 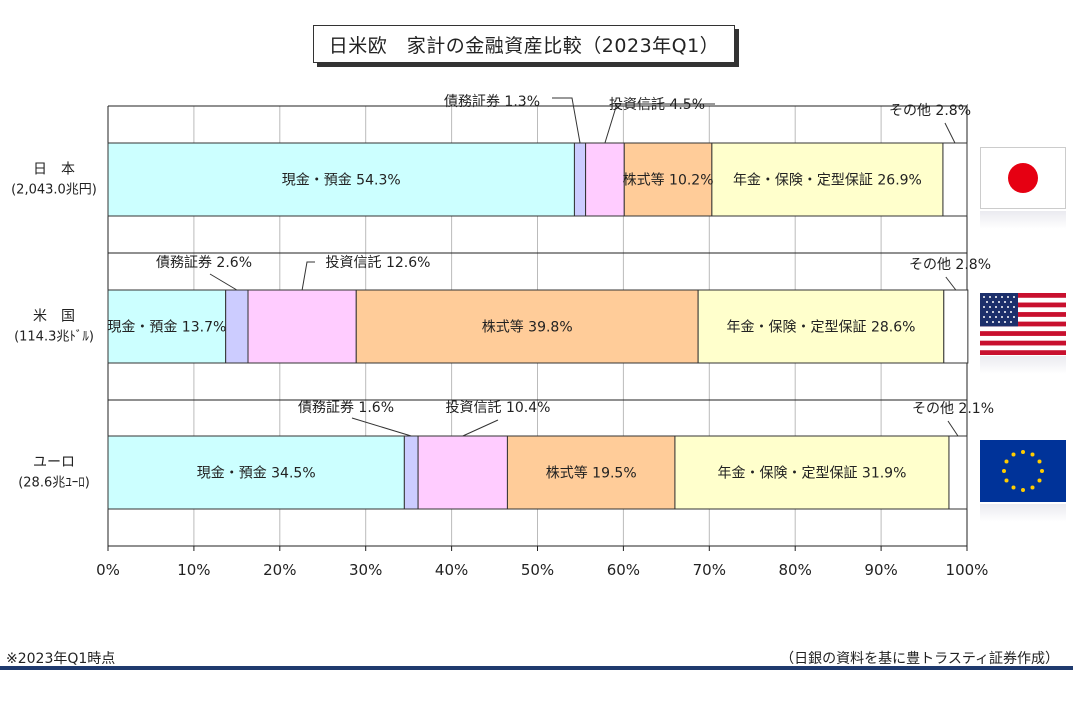 I want to click on usa-flag-icon, so click(x=1023, y=324).